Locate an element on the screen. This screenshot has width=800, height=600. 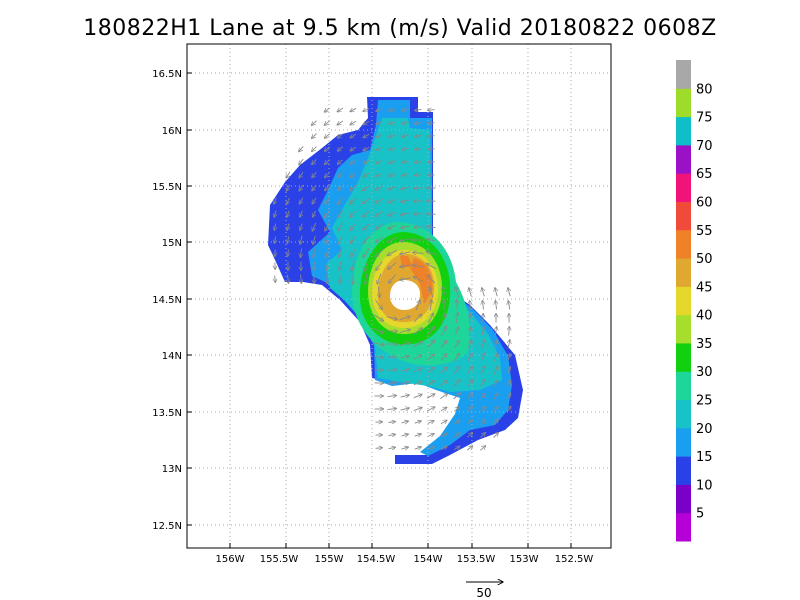
colorbar-label: 50 is located at coordinates (704, 259).